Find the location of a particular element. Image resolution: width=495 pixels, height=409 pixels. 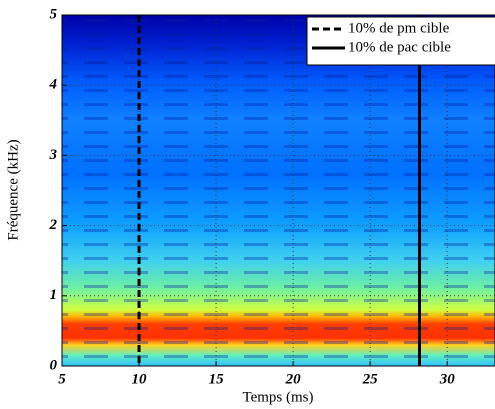

legend-box is located at coordinates (400, 41).